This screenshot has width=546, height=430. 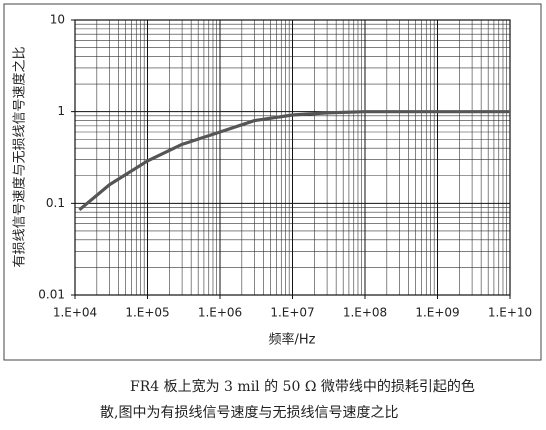 What do you see at coordinates (75, 313) in the screenshot?
I see `x-tick-label: 1.E+04` at bounding box center [75, 313].